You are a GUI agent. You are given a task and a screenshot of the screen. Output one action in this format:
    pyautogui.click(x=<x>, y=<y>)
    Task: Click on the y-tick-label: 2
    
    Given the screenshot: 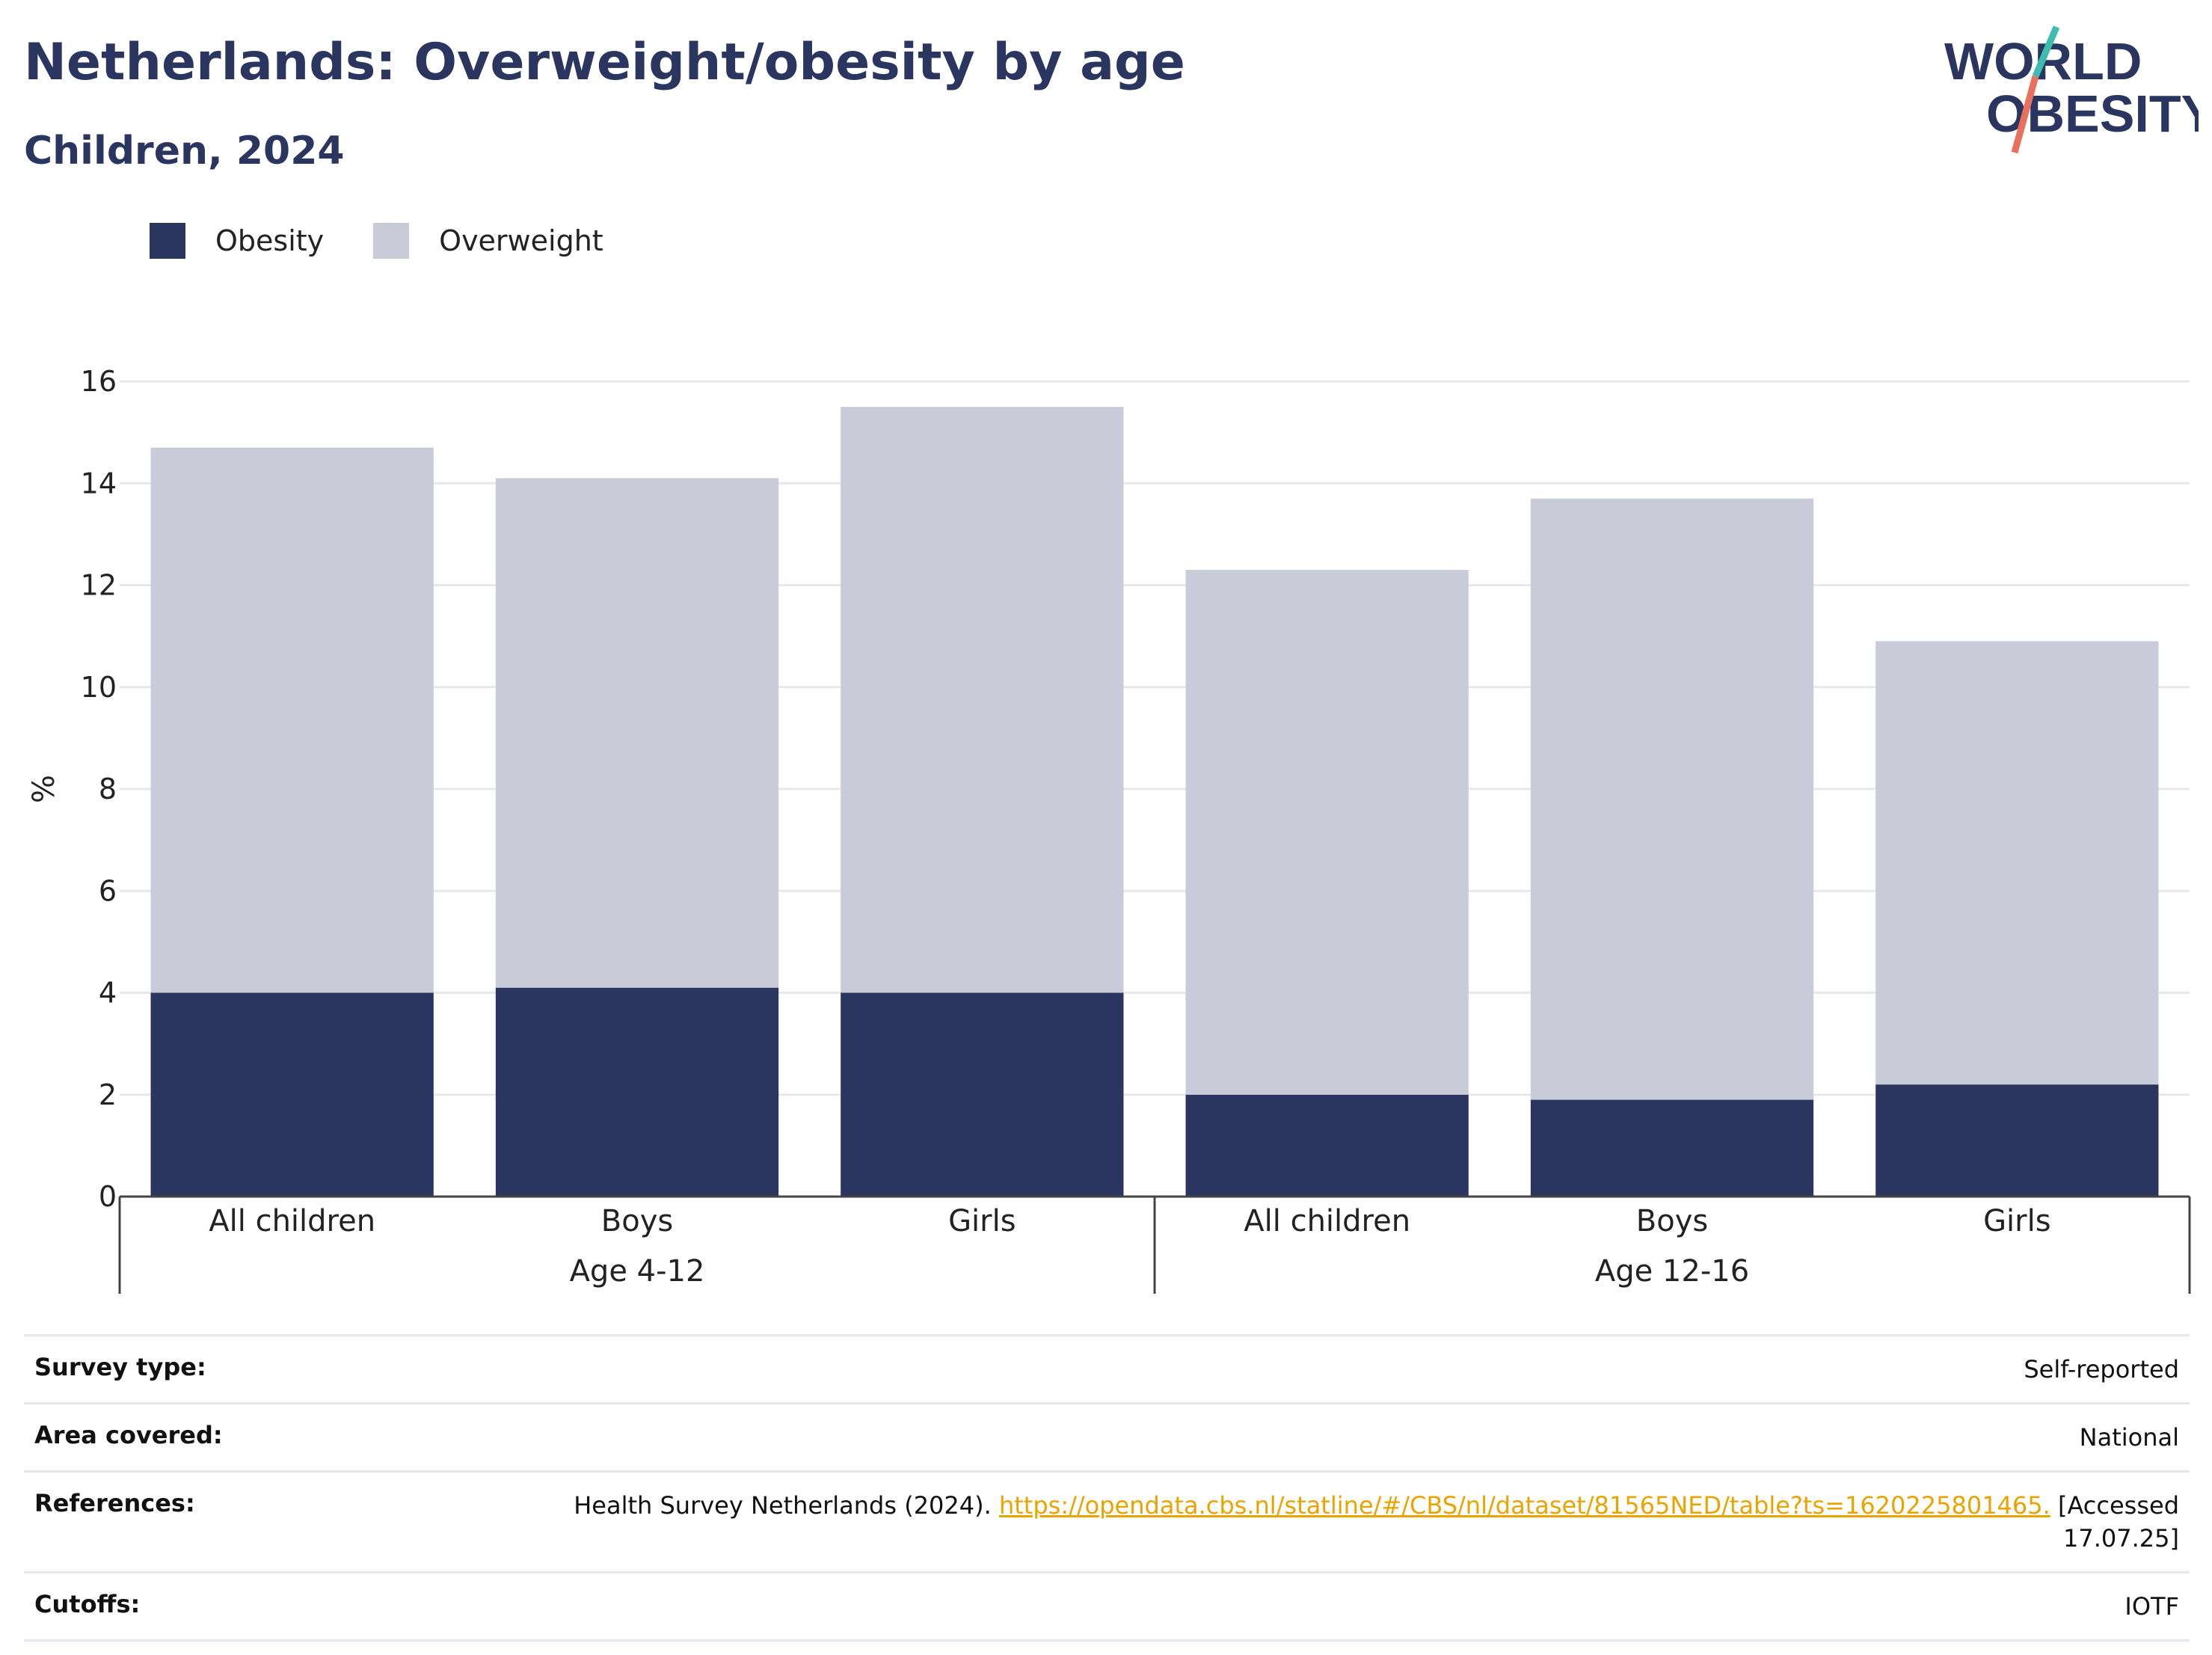 What is the action you would take?
    pyautogui.click(x=108, y=1094)
    